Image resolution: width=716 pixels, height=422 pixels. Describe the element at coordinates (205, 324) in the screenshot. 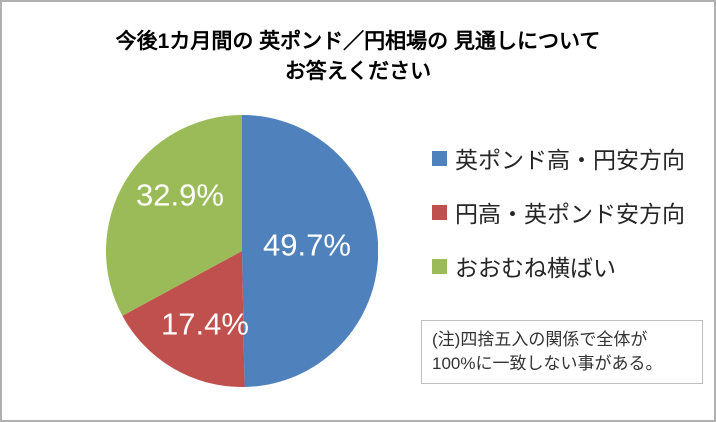

I see `pie-value-label: 17.4%` at that location.